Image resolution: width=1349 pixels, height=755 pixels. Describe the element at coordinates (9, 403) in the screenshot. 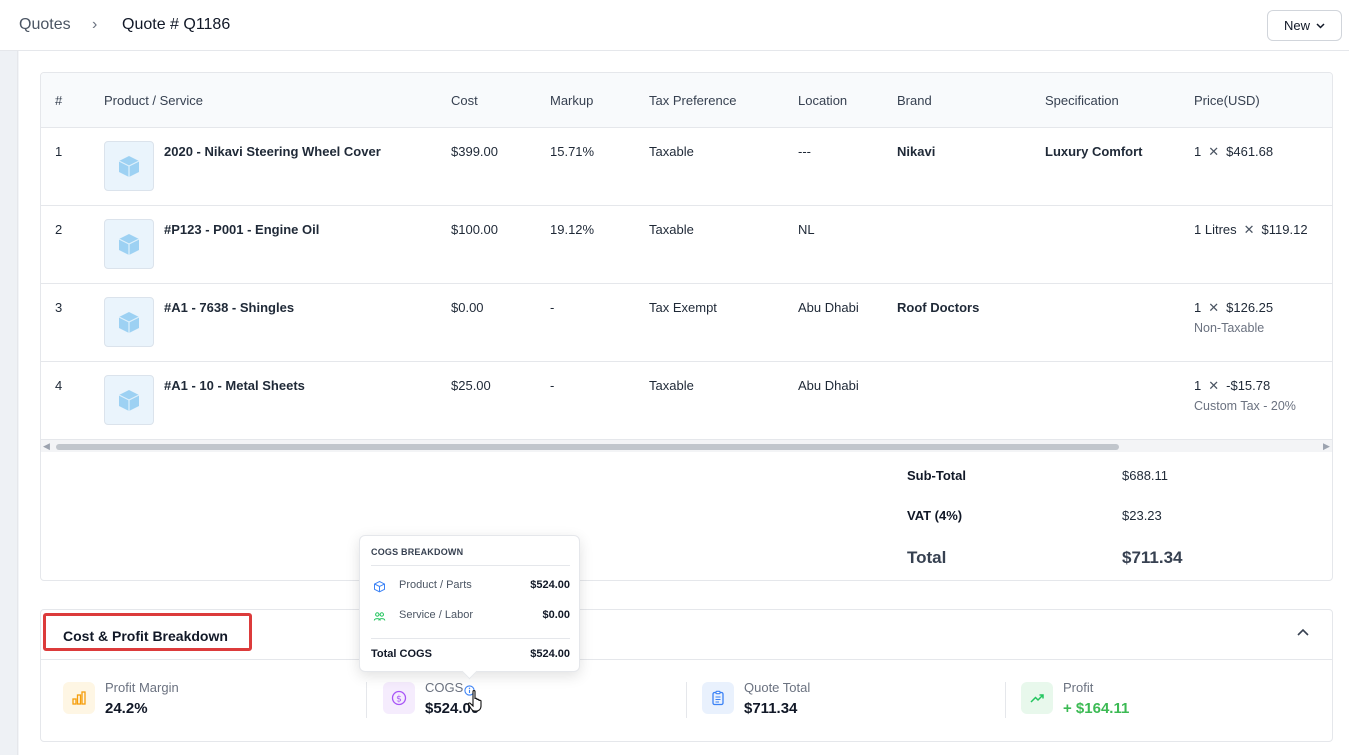

I see `left-rail` at that location.